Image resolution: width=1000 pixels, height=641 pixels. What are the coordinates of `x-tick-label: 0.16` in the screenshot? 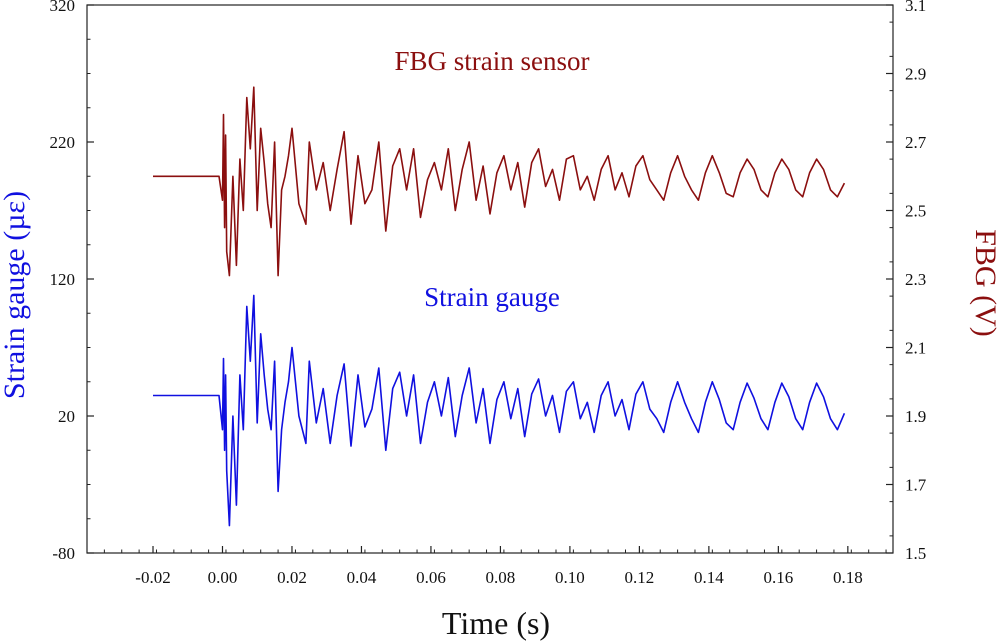 It's located at (778, 577).